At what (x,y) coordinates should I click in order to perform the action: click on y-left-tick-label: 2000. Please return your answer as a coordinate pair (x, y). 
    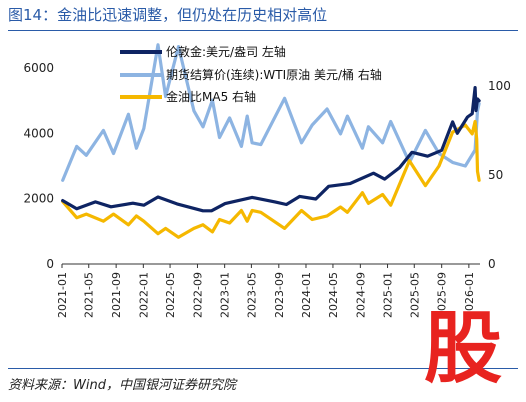
    Looking at the image, I should click on (38, 199).